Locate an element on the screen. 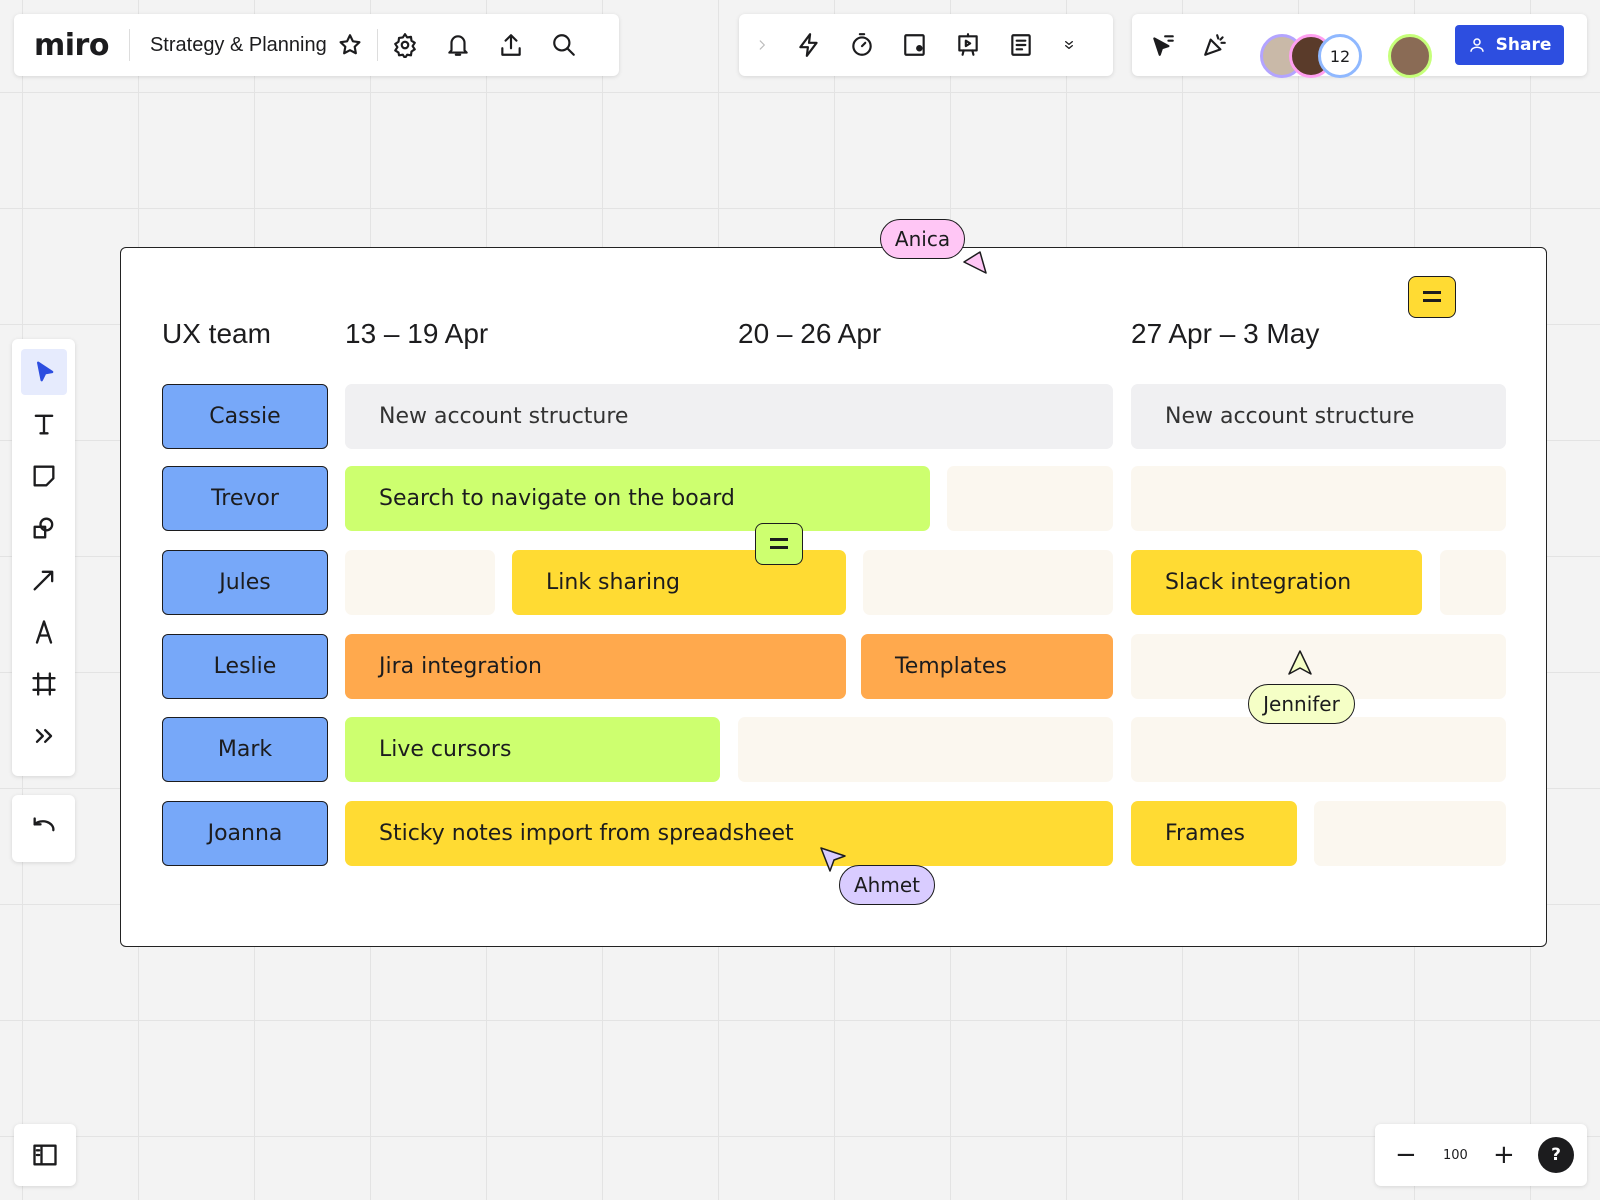 The height and width of the screenshot is (1200, 1600). task-card: Search to navigate on the board is located at coordinates (637, 498).